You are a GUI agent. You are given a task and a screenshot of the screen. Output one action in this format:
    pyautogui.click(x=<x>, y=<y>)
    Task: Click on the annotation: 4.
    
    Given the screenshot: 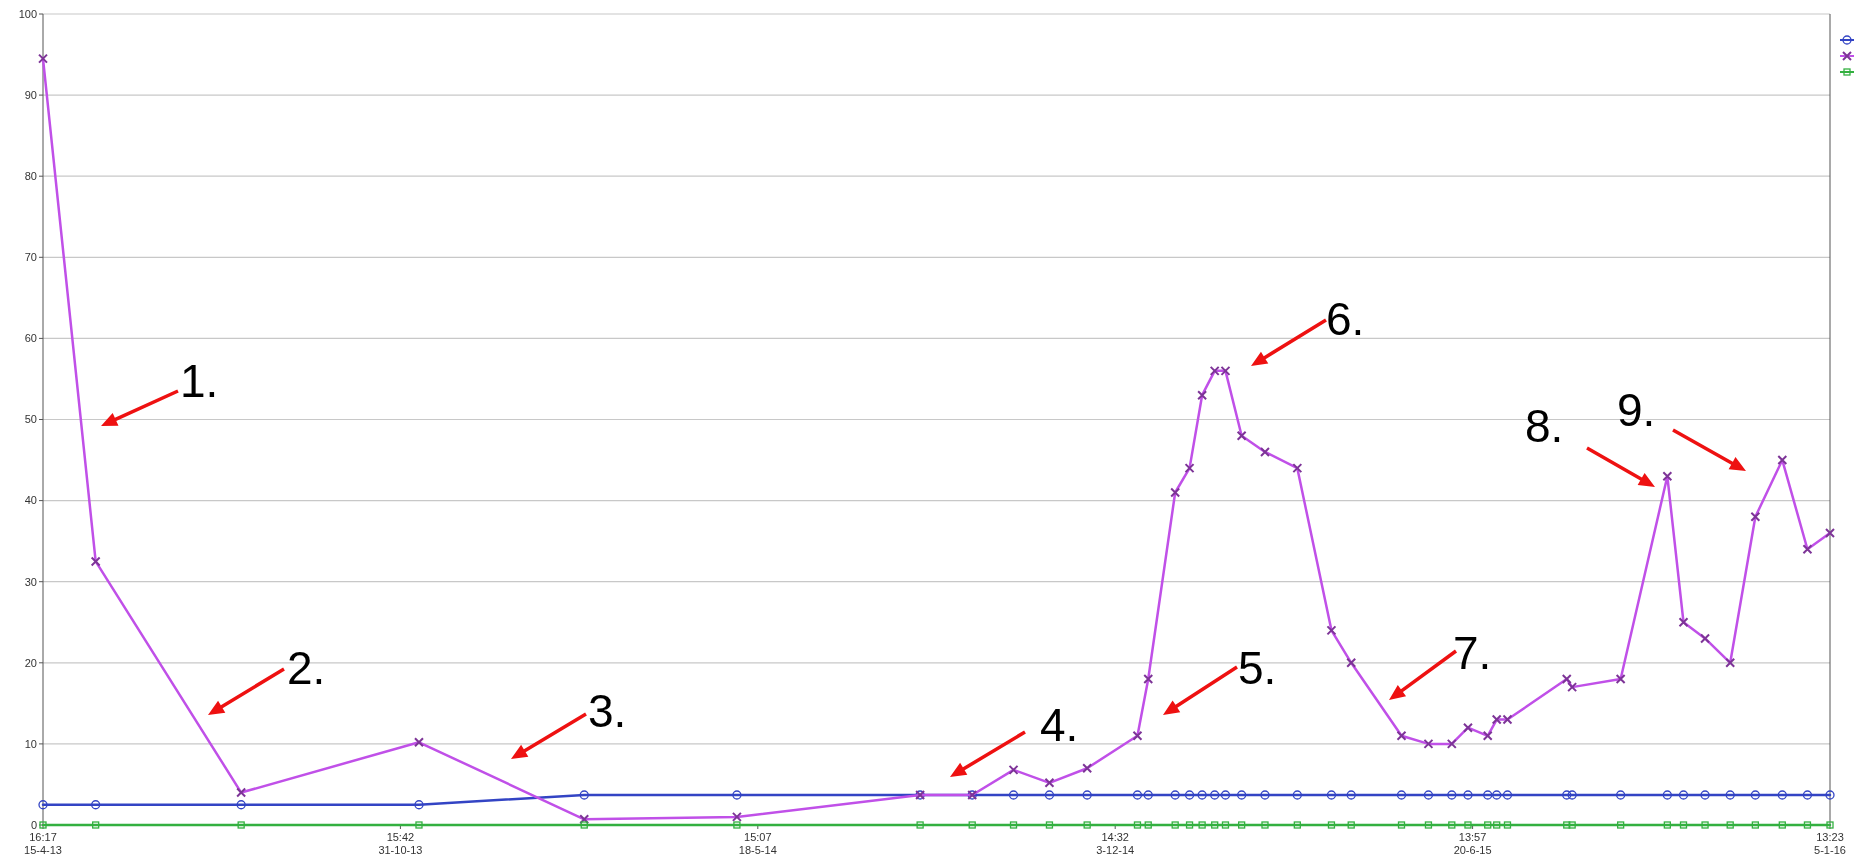 What is the action you would take?
    pyautogui.click(x=1059, y=725)
    